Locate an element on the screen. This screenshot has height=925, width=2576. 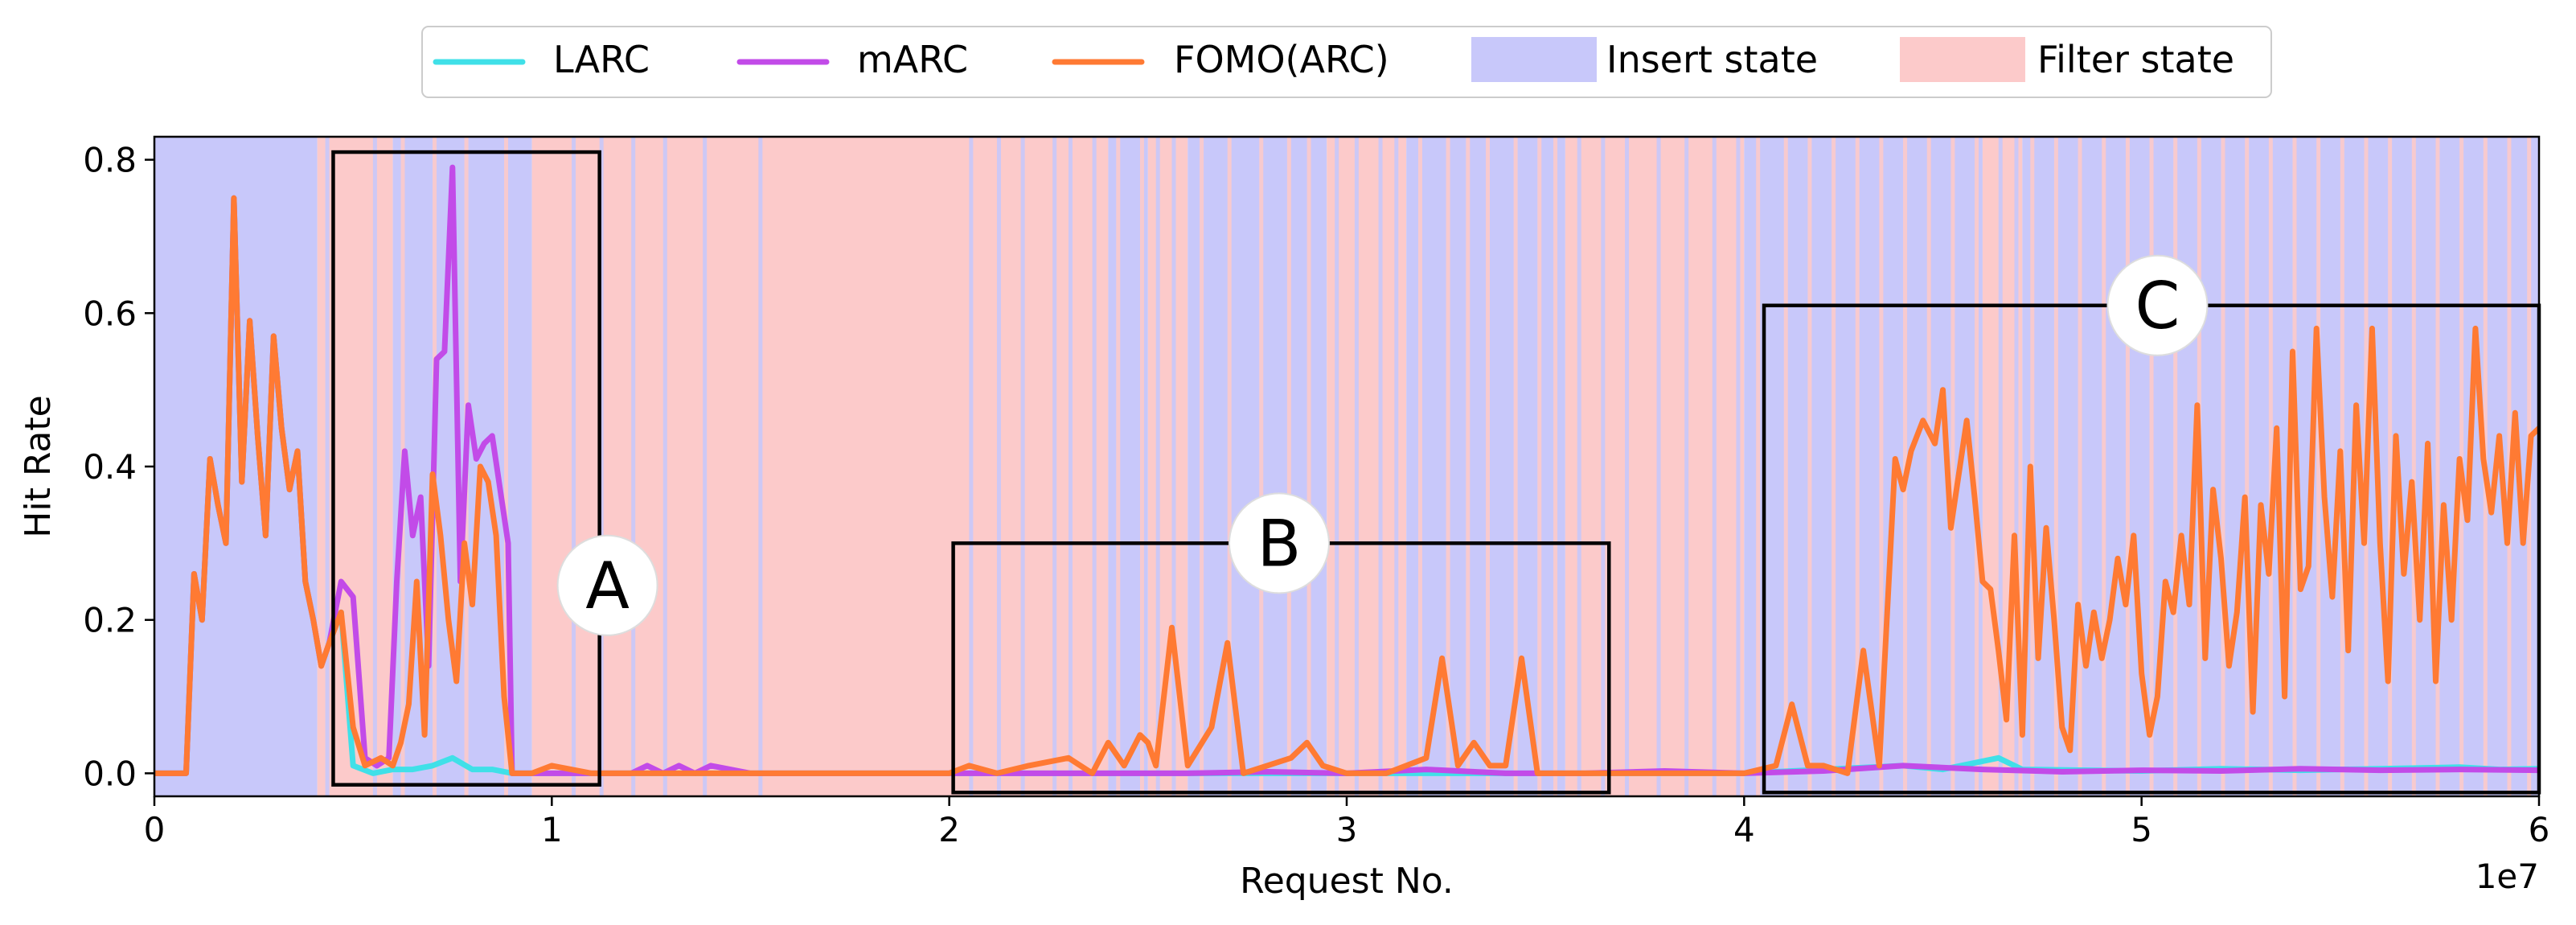
x-axis-label: Request No. is located at coordinates (1347, 881).